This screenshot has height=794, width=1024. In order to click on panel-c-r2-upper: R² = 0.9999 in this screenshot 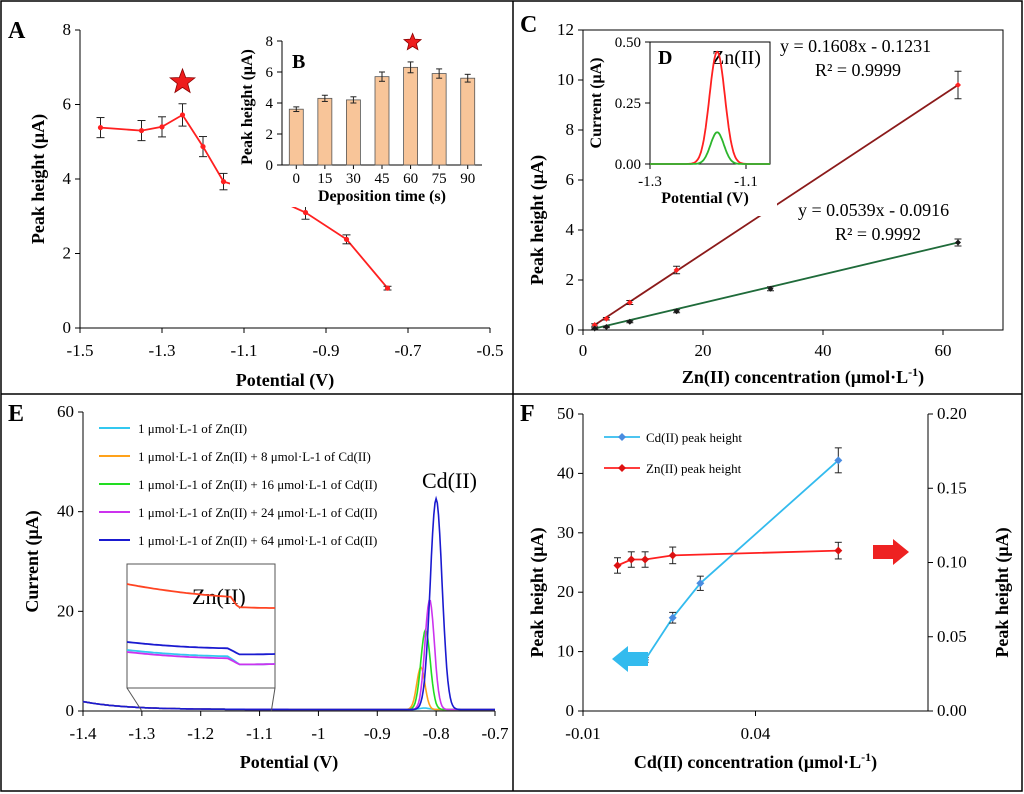, I will do `click(858, 70)`.